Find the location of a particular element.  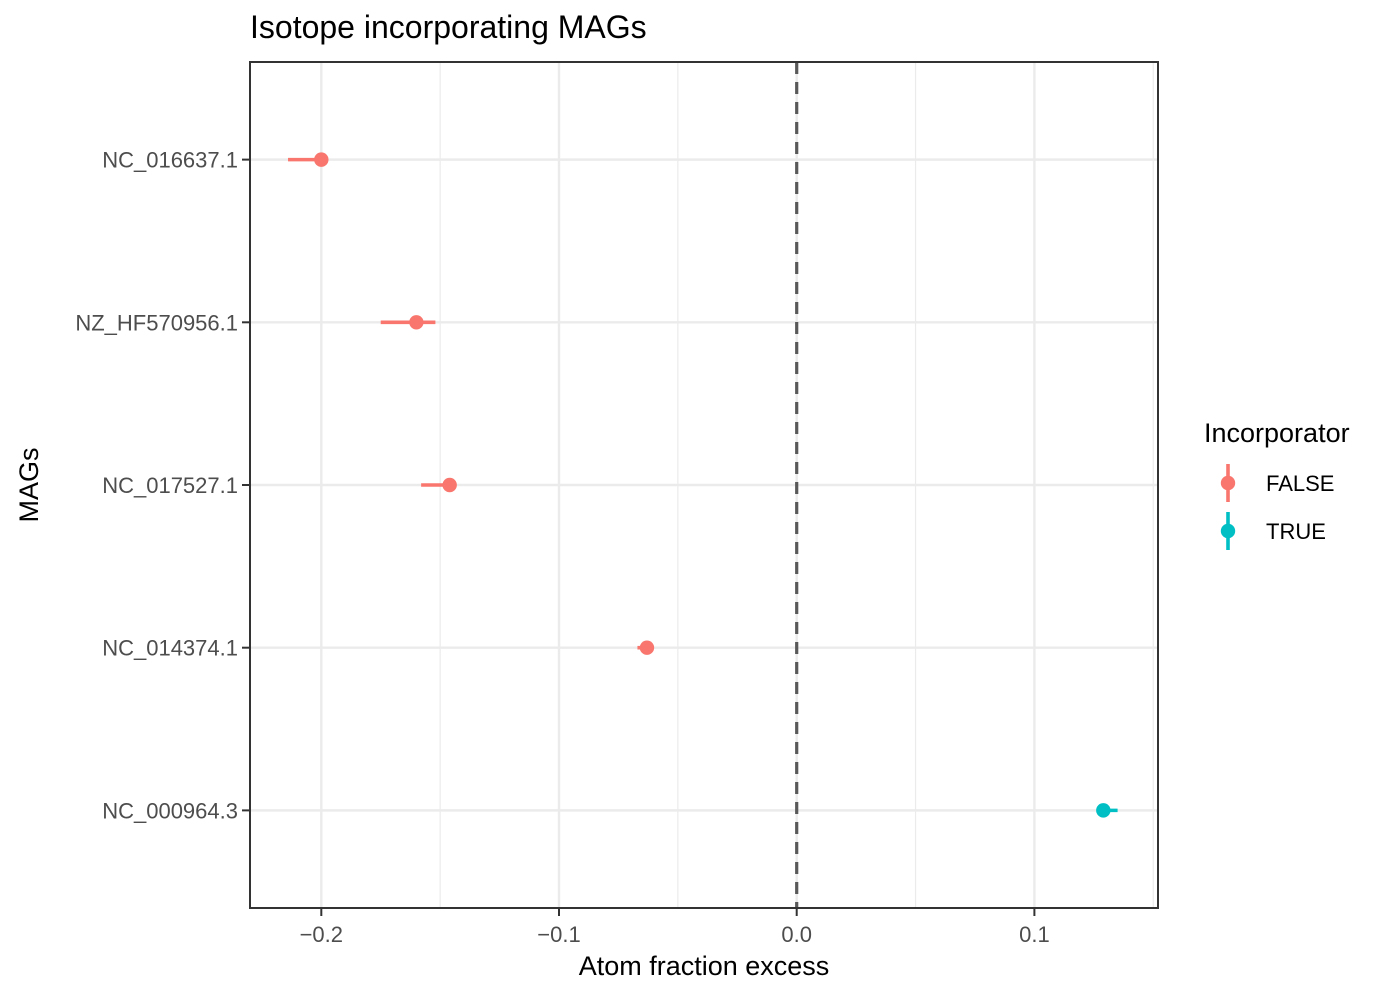

y-tick-label: NC_017527.1 is located at coordinates (170, 485).